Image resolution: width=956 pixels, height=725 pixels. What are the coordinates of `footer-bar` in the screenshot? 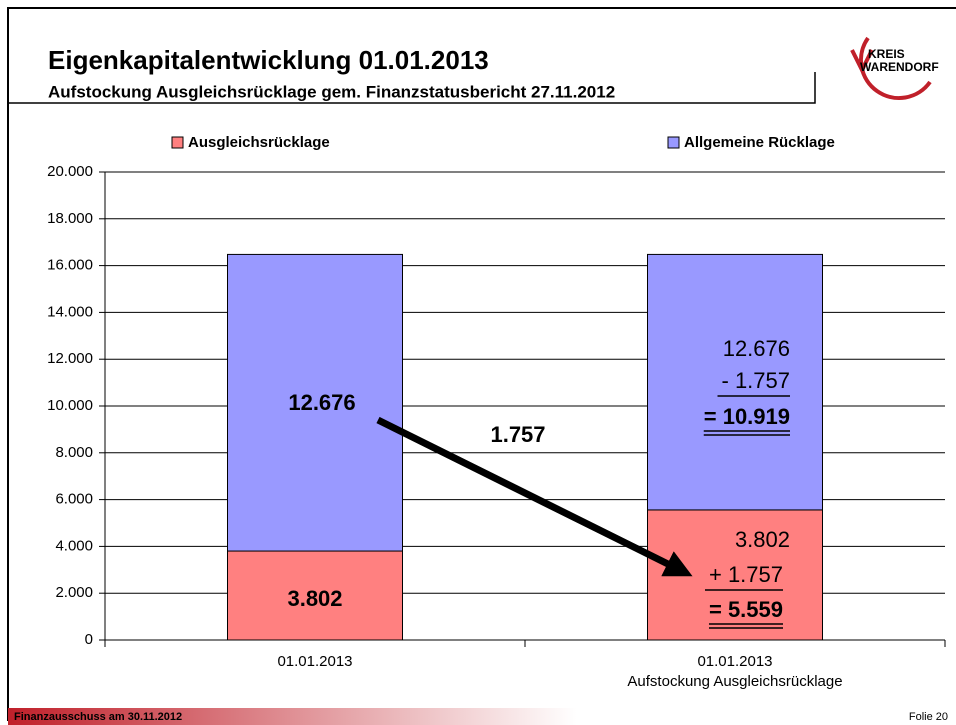 It's located at (482, 716).